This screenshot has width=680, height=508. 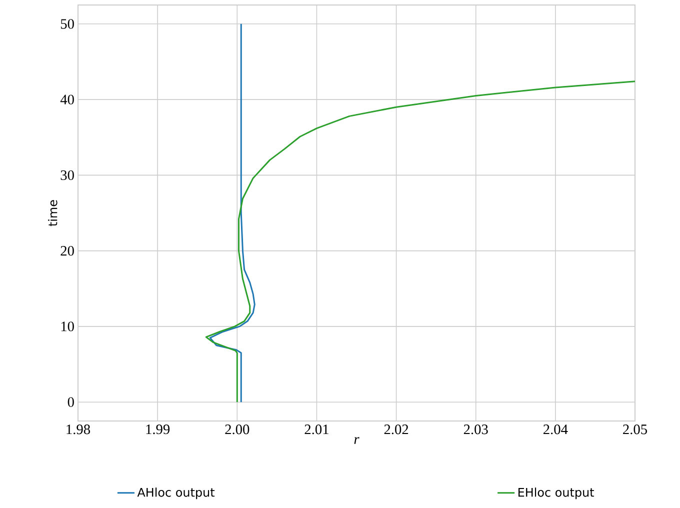 What do you see at coordinates (71, 402) in the screenshot?
I see `y-tick-label: 0` at bounding box center [71, 402].